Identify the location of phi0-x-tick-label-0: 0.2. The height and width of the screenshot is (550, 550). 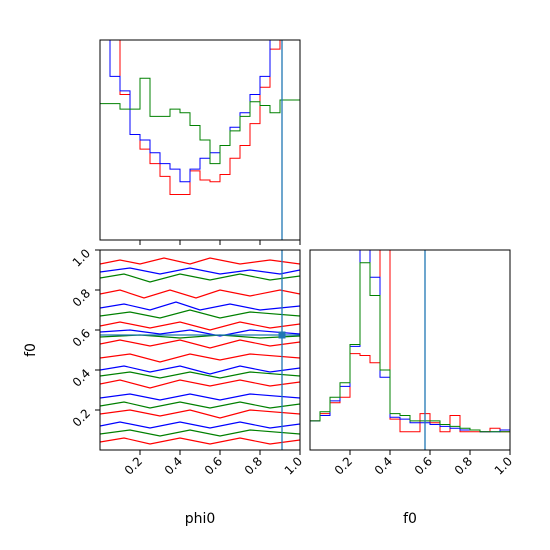
(133, 465).